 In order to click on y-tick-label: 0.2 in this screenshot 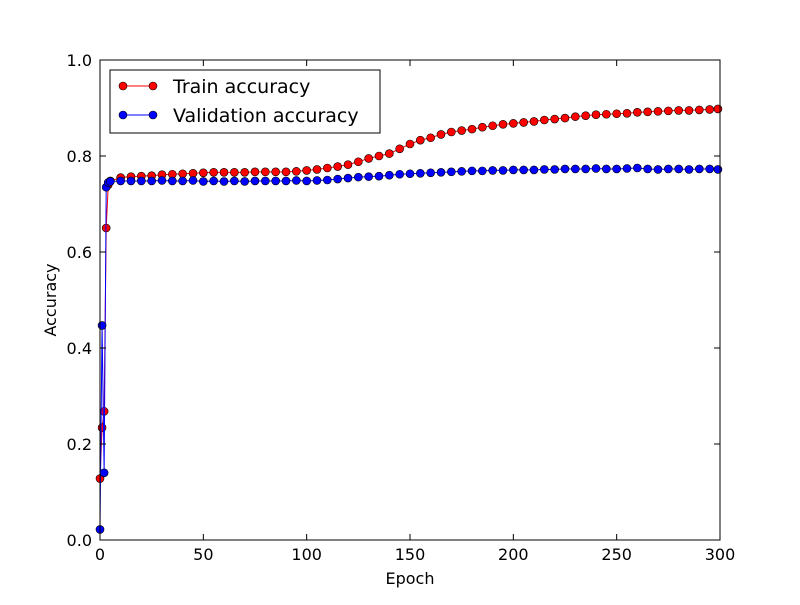, I will do `click(79, 444)`.